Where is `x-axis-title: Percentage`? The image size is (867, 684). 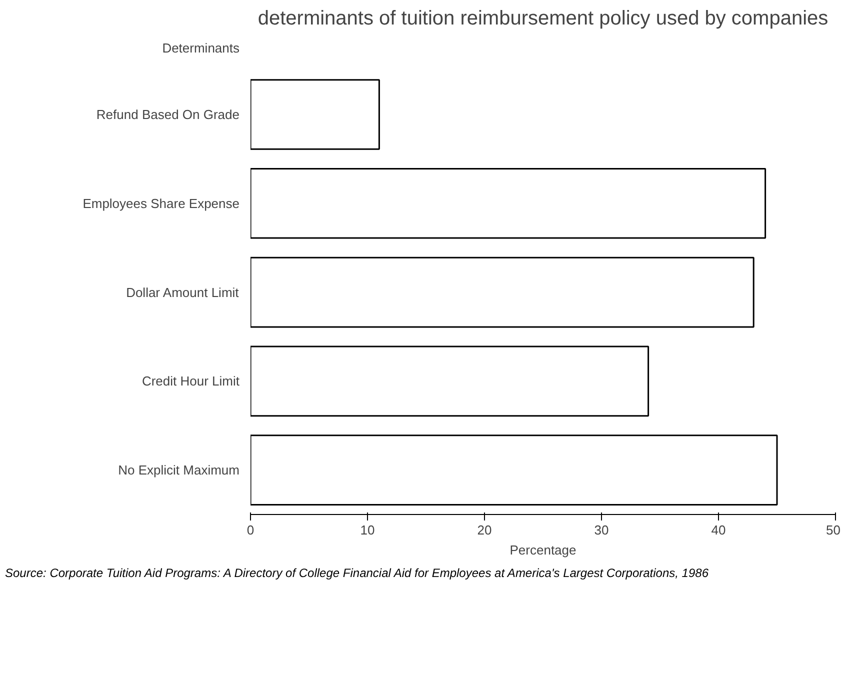
x-axis-title: Percentage is located at coordinates (543, 550).